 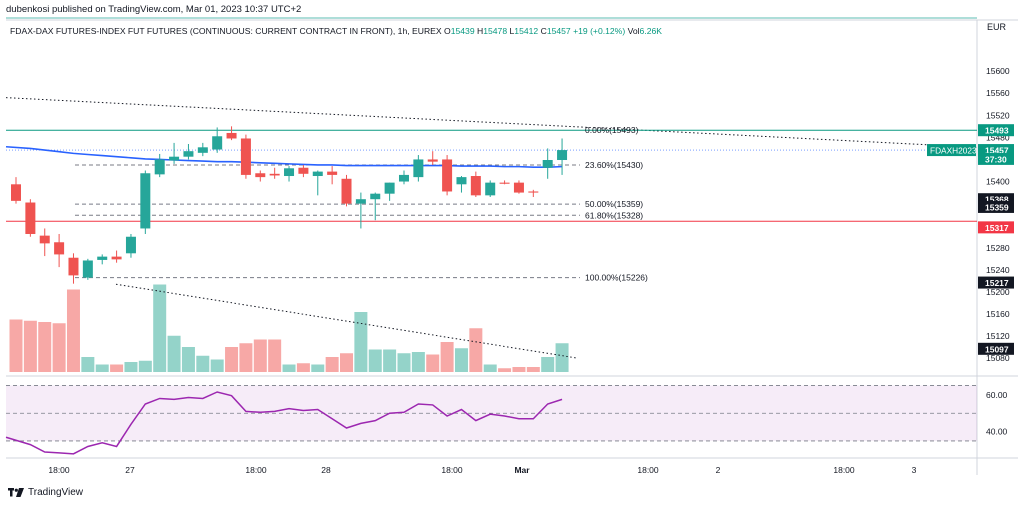 I want to click on currency-label: EUR, so click(x=997, y=27).